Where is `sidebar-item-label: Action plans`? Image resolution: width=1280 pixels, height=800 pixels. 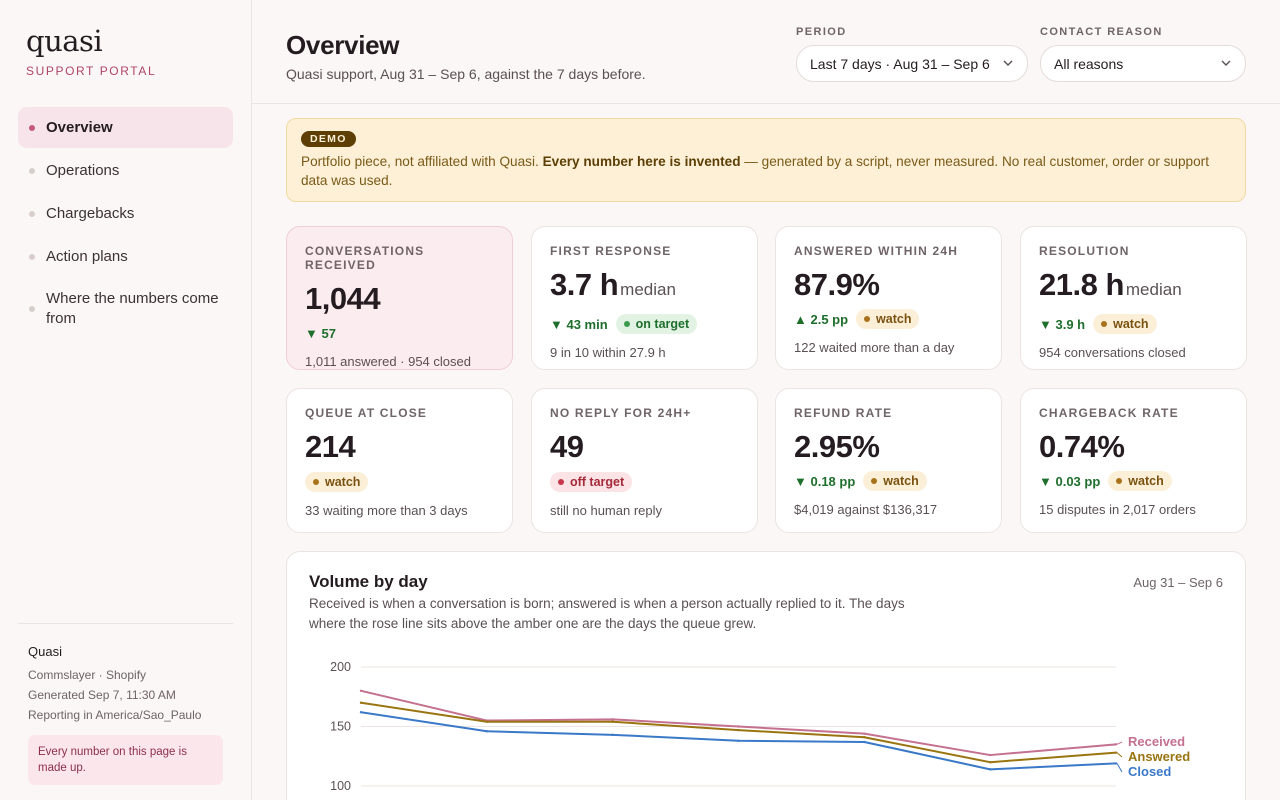 sidebar-item-label: Action plans is located at coordinates (87, 256).